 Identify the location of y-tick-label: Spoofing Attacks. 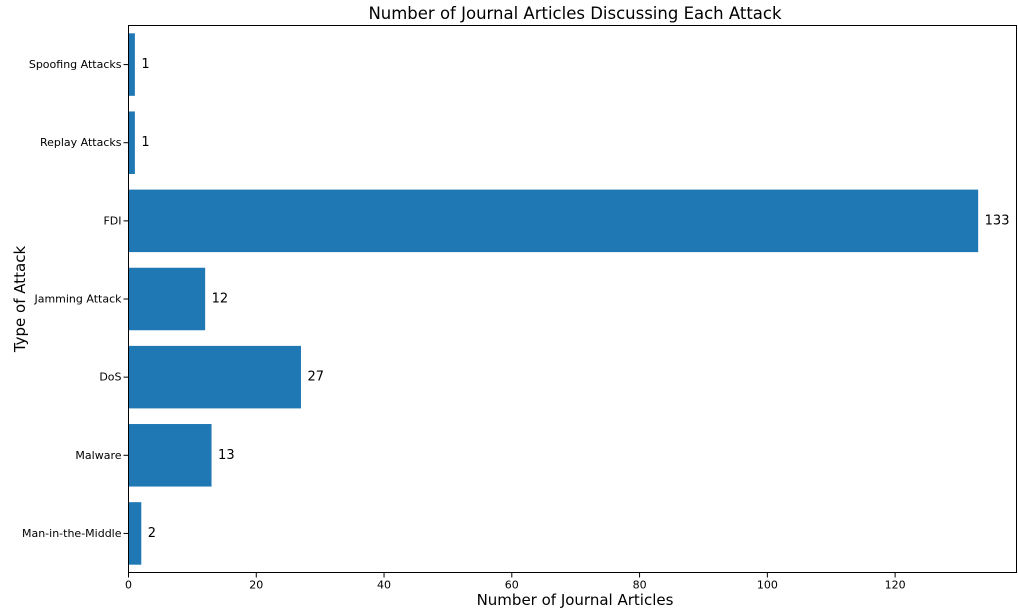
(75, 64).